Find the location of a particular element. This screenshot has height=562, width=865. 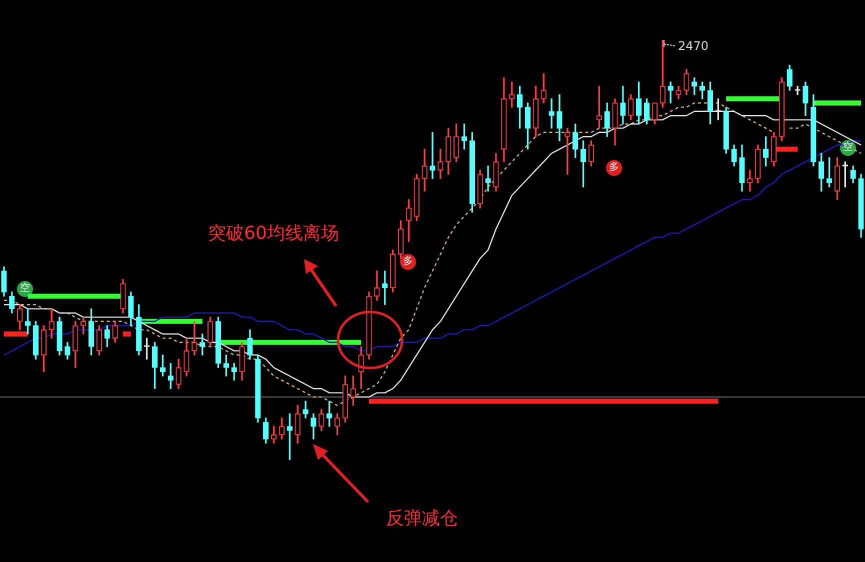

text: 反弹减仓 is located at coordinates (422, 518).